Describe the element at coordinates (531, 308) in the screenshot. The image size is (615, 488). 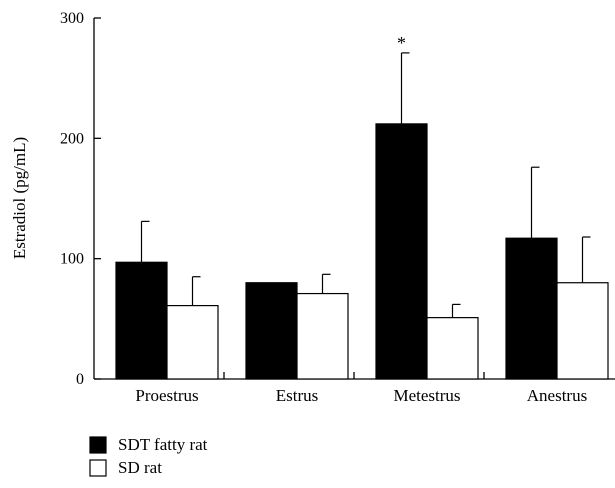
I see `bar-sdt-fatty-anestrus` at that location.